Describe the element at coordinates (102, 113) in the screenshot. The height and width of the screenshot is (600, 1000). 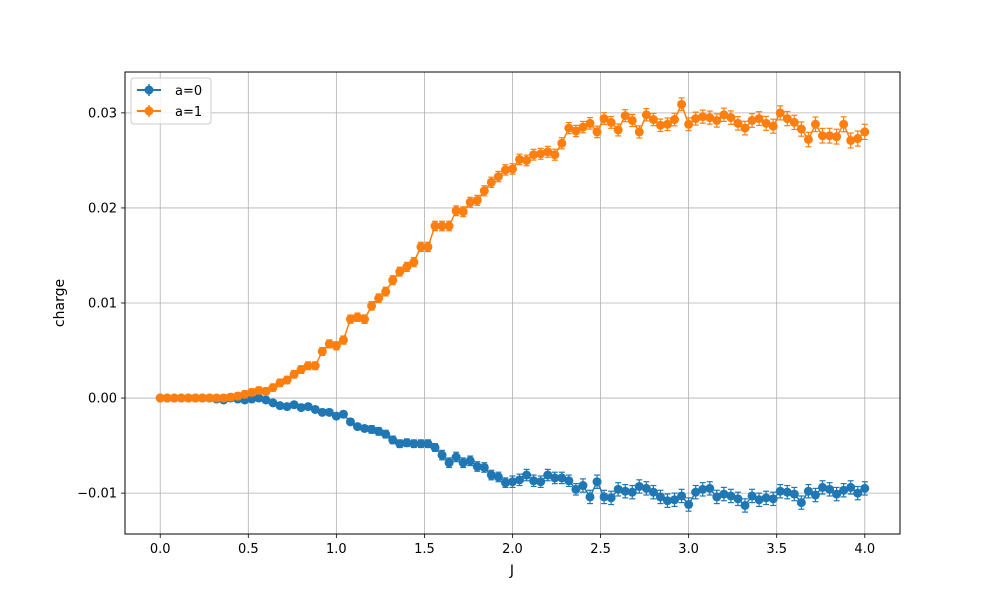
I see `y-tick-label: 0.03` at that location.